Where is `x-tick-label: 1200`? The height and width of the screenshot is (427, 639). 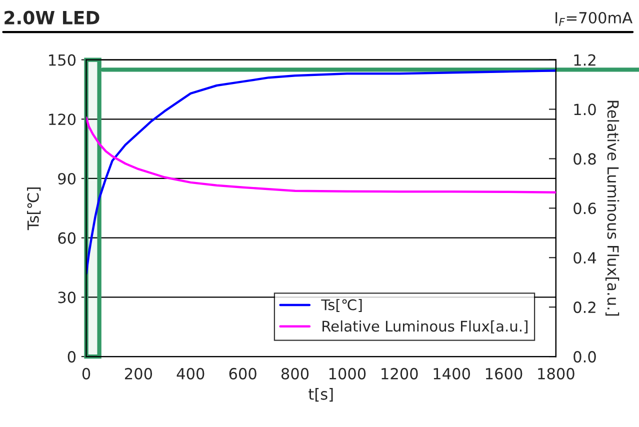
x-tick-label: 1200 is located at coordinates (400, 374).